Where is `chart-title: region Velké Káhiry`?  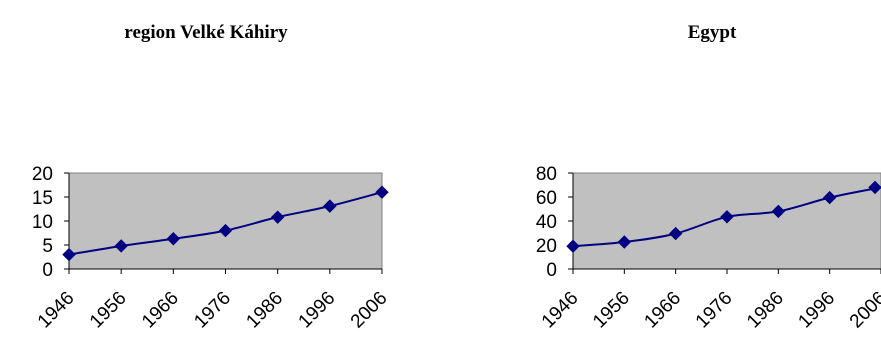
chart-title: region Velké Káhiry is located at coordinates (206, 32).